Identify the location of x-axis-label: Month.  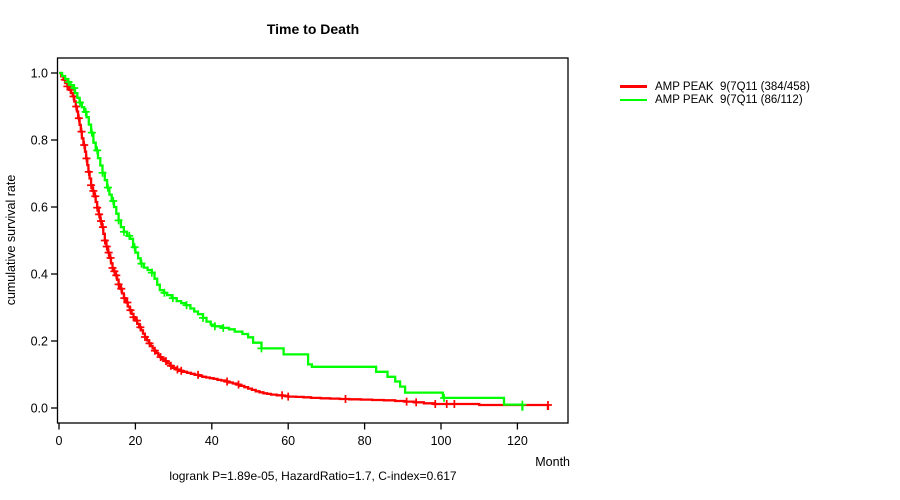
(552, 462).